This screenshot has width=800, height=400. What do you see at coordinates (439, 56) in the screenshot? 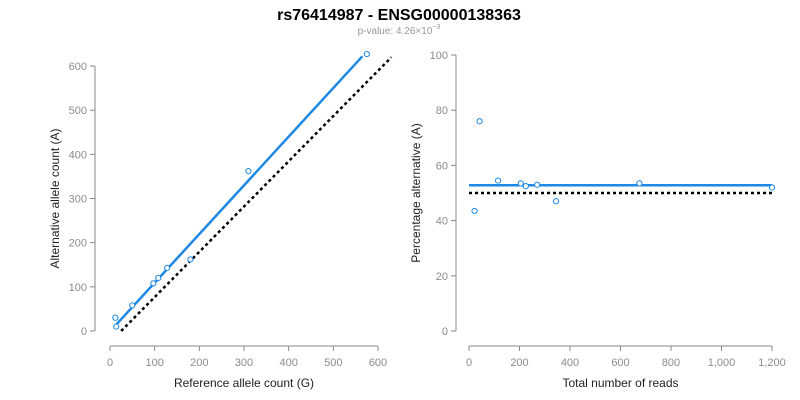
I see `right-y-tick-label: 100` at bounding box center [439, 56].